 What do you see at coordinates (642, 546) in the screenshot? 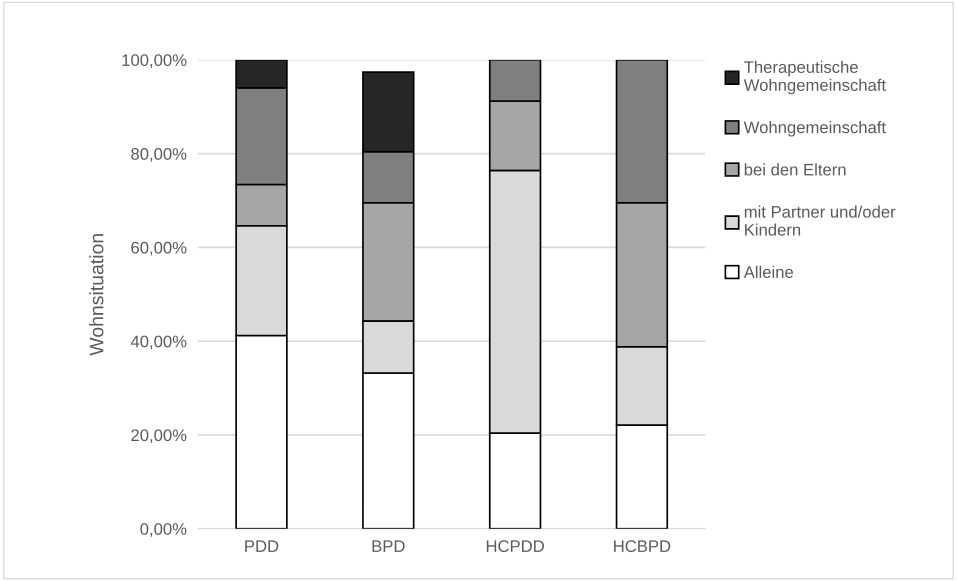
I see `x-tick-label: HCBPD` at bounding box center [642, 546].